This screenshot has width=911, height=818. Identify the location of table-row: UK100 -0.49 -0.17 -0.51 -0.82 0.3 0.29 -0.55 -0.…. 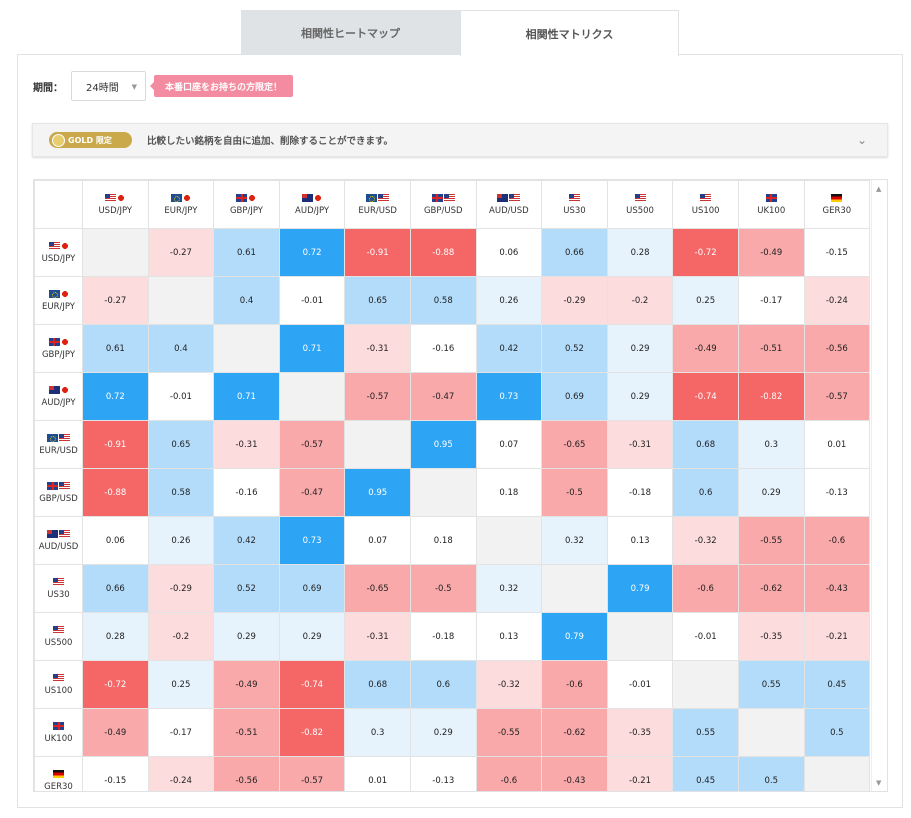
(452, 732).